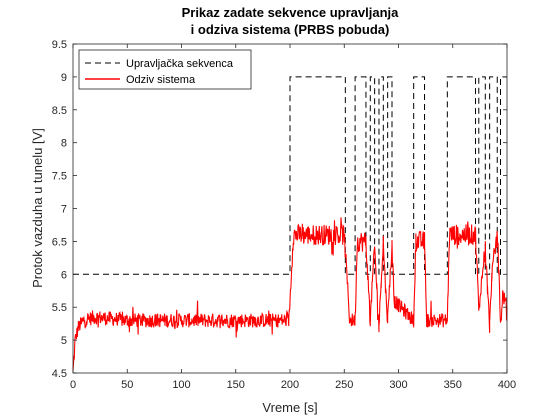 The height and width of the screenshot is (420, 560). Describe the element at coordinates (59, 111) in the screenshot. I see `y-tick-label: 8.5` at that location.